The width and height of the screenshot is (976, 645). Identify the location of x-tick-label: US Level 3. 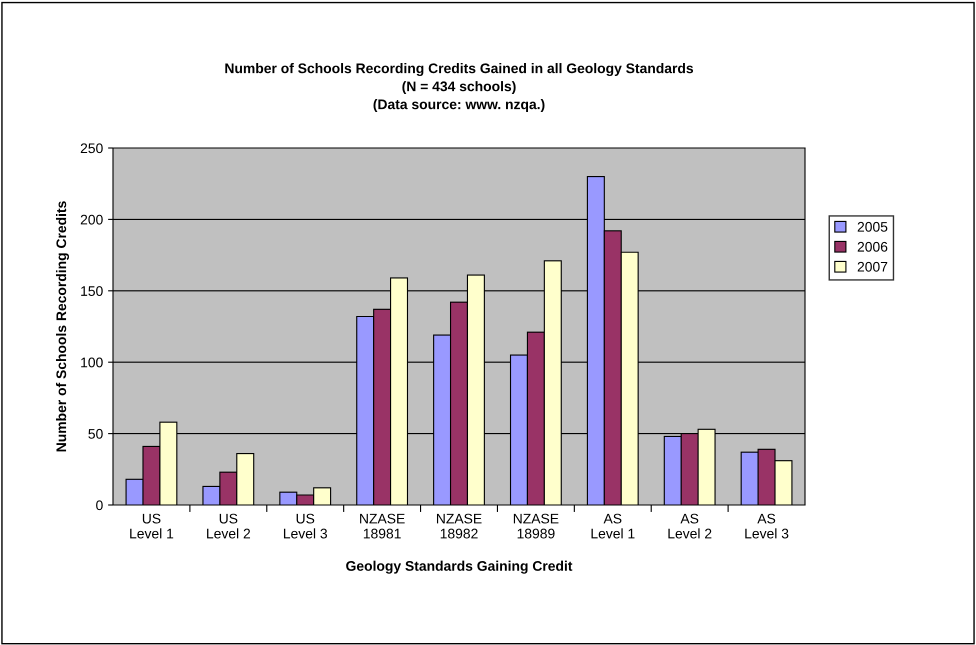
(306, 526).